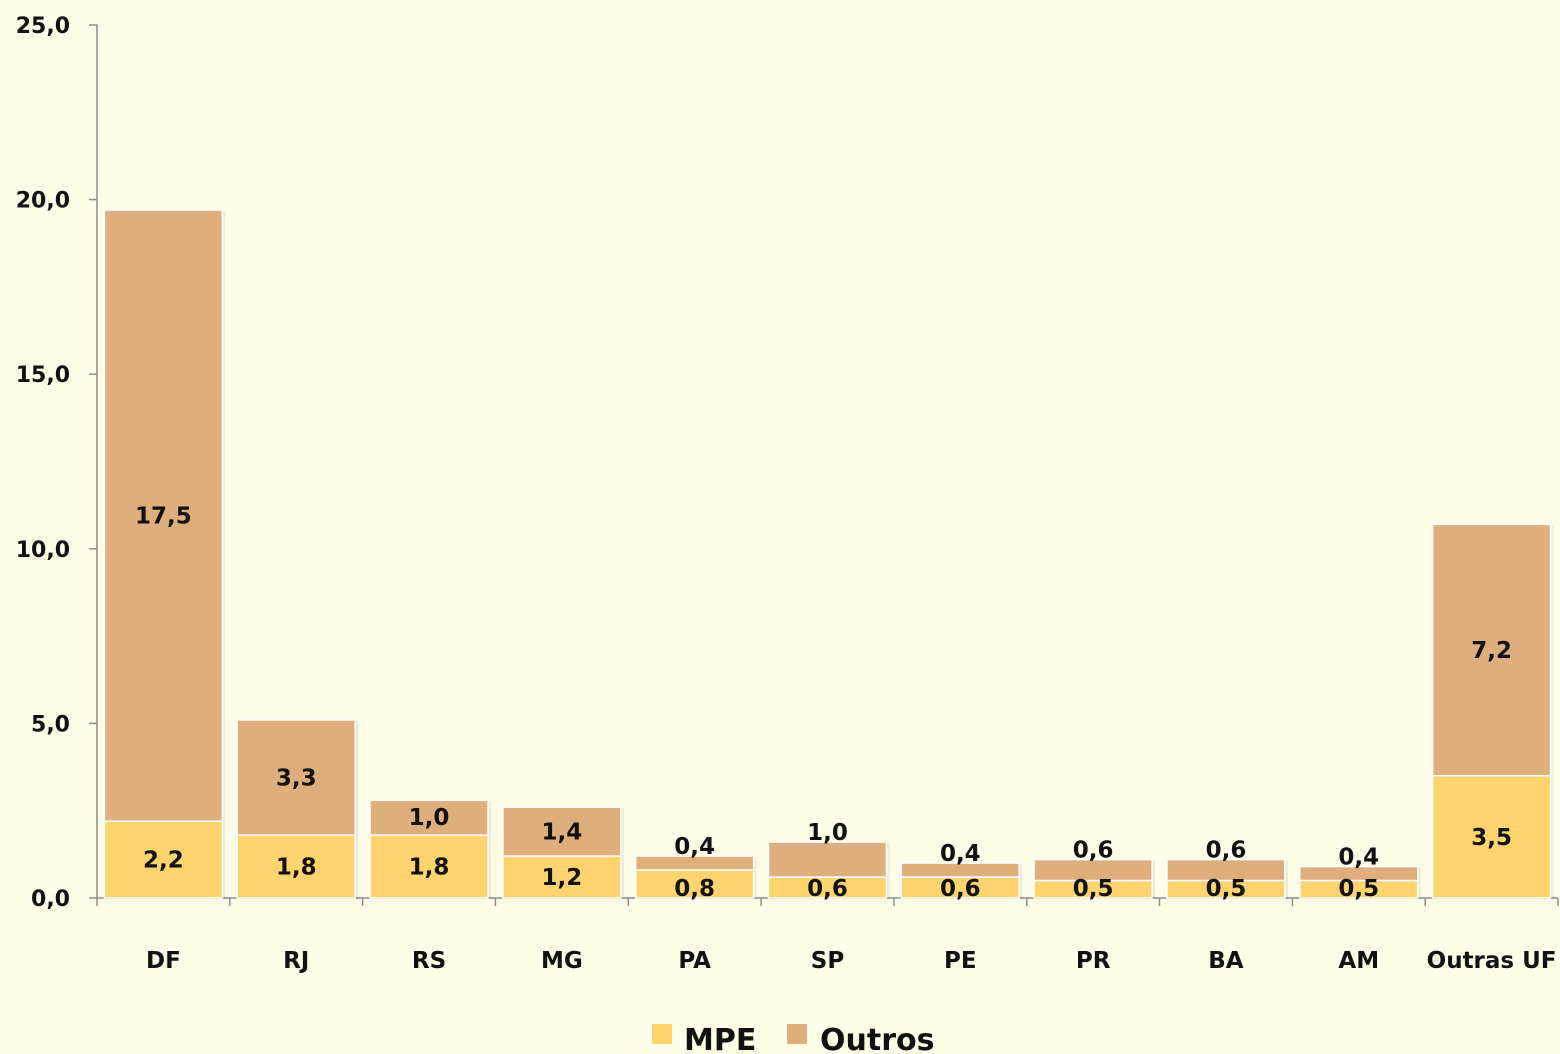 This screenshot has width=1560, height=1054. Describe the element at coordinates (797, 1034) in the screenshot. I see `legend-swatch-outros` at that location.